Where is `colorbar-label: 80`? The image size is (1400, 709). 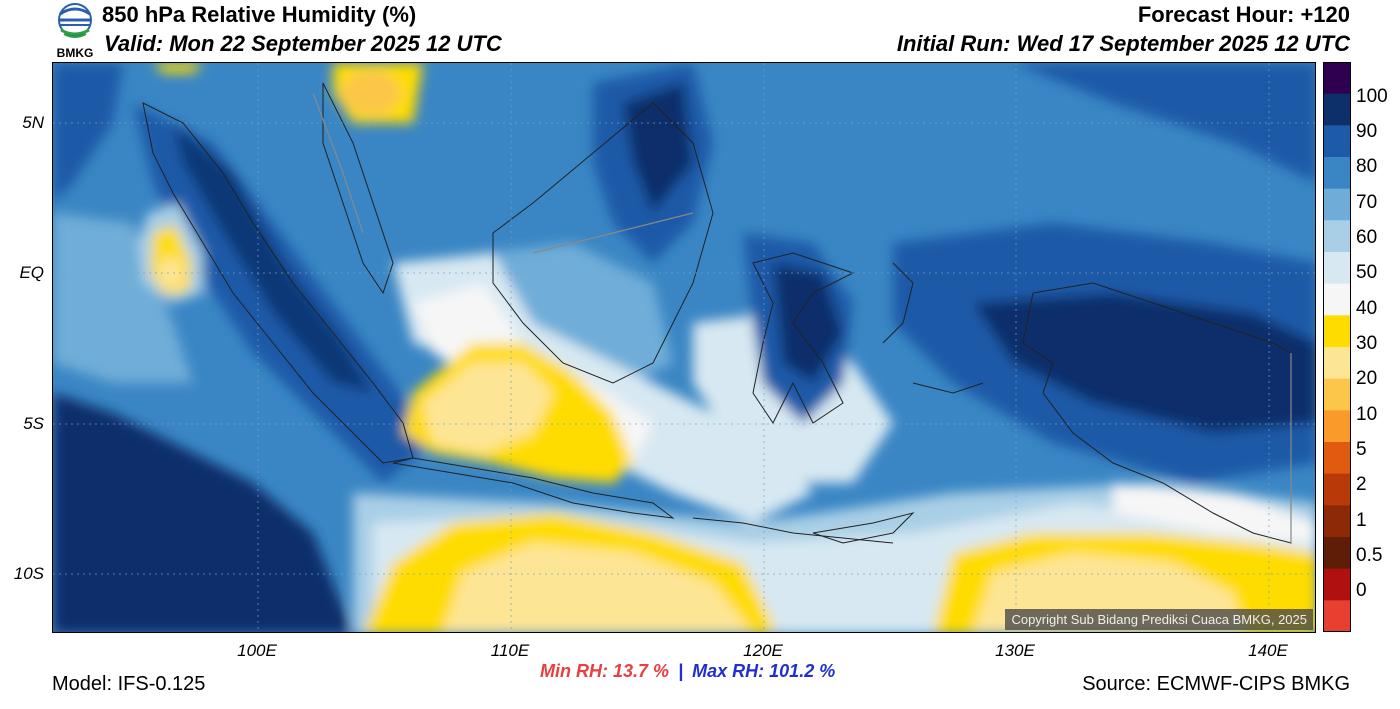
colorbar-label: 80 is located at coordinates (1367, 166).